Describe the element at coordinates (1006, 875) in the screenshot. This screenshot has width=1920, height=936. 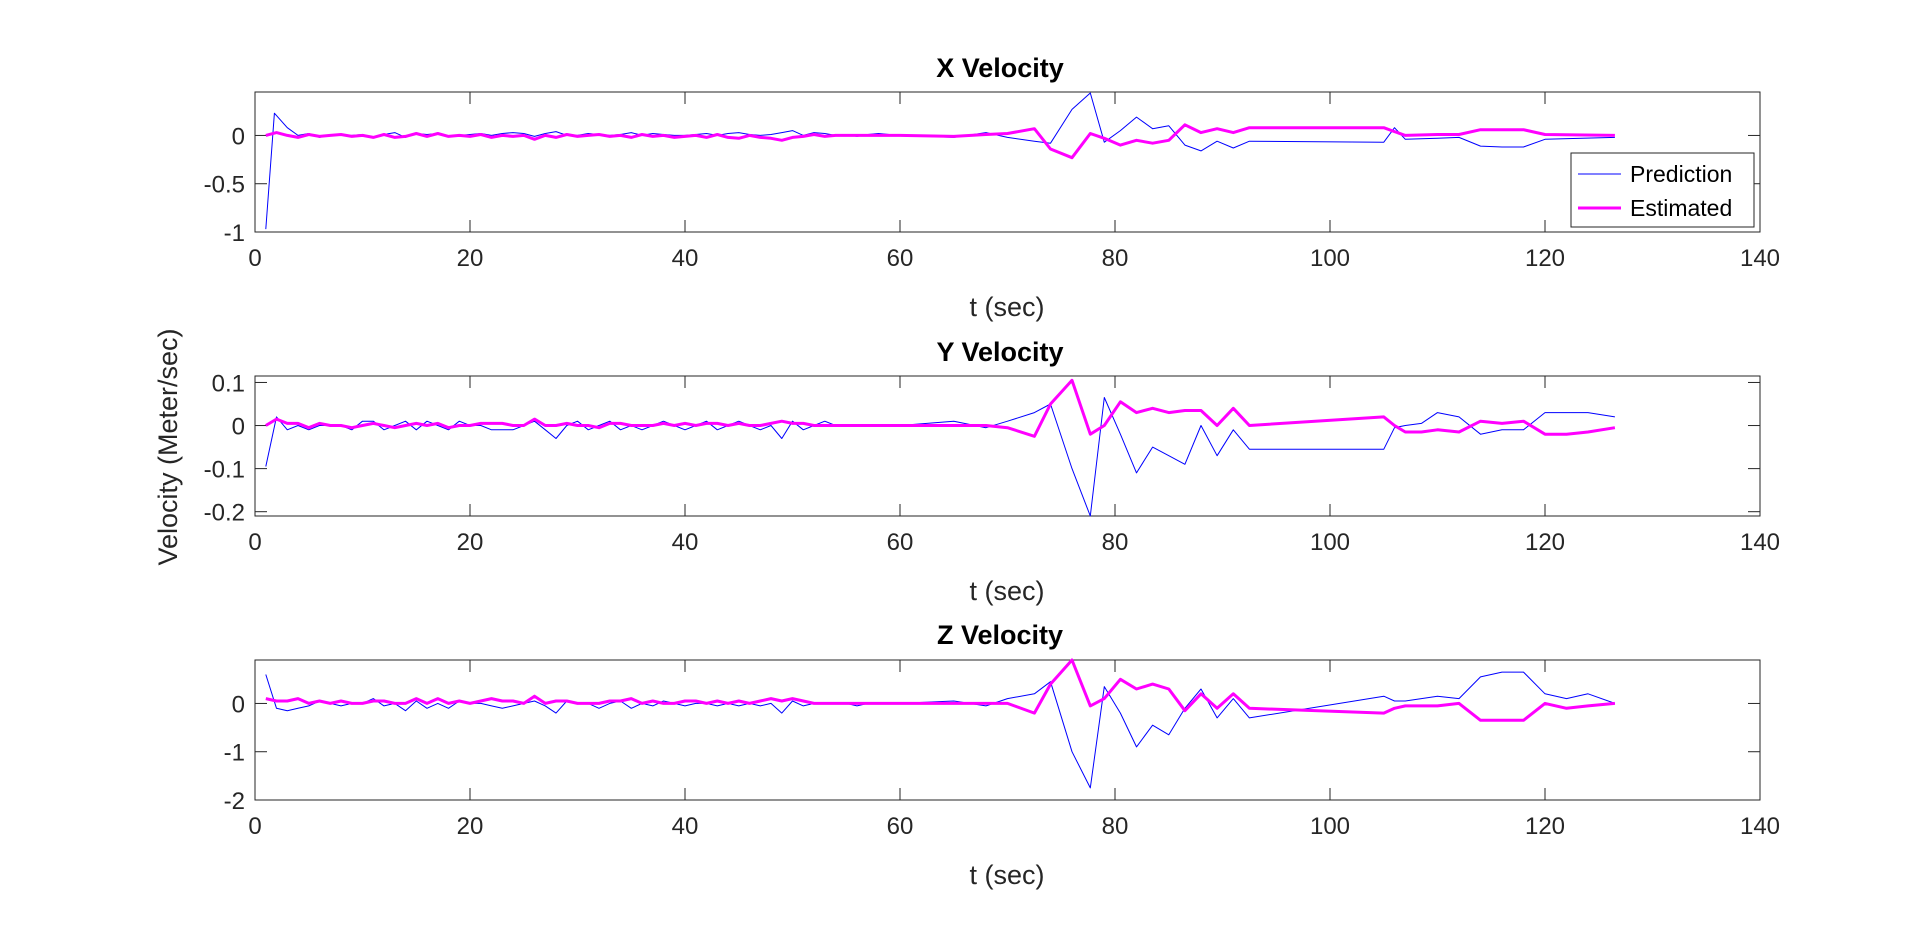
I see `xlabel-z-velocity: t (sec)` at that location.